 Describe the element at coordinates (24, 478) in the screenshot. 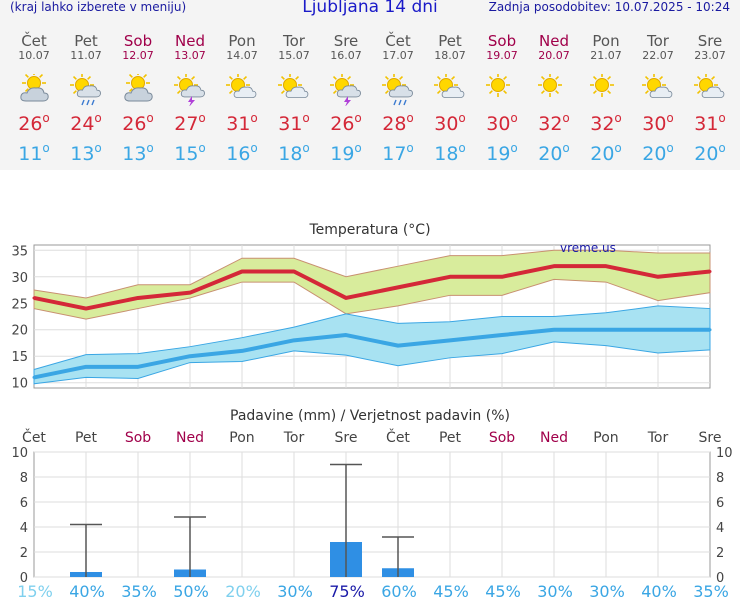

I see `precipitation-tick-label-left: 8` at that location.